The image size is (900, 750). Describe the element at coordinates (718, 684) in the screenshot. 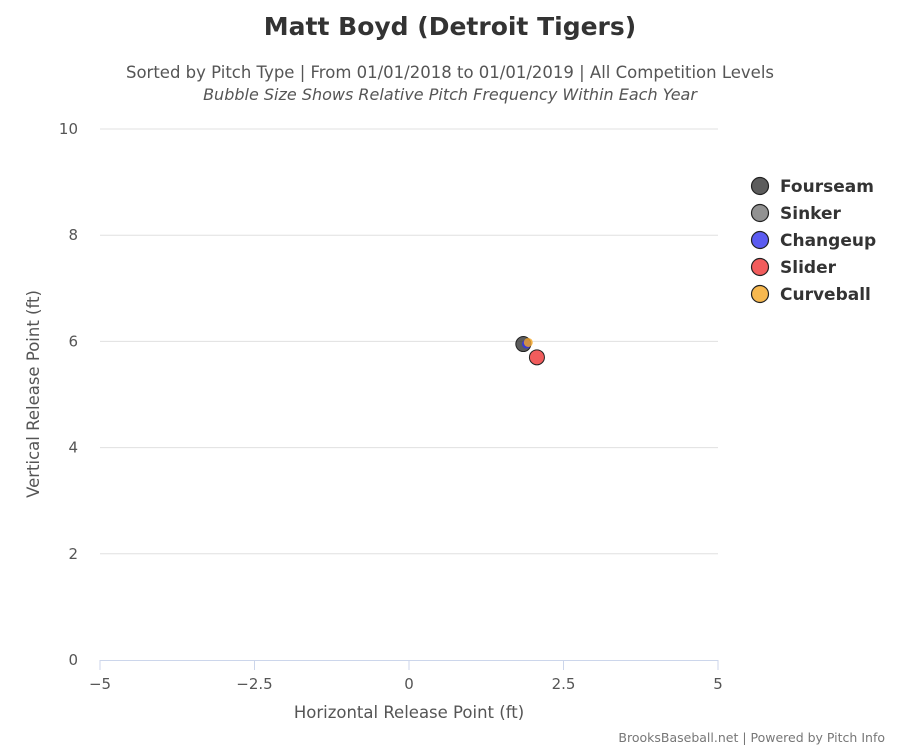

I see `x-tick-label: 5` at that location.